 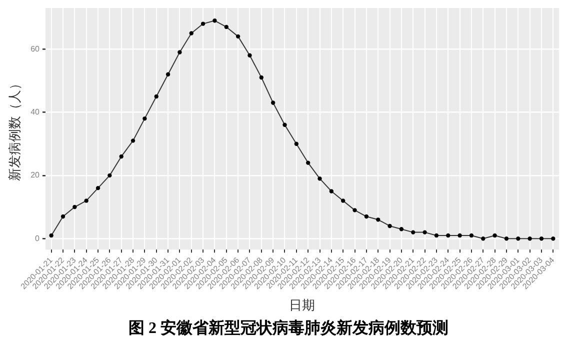 What do you see at coordinates (35, 111) in the screenshot?
I see `y-tick-label: 40` at bounding box center [35, 111].